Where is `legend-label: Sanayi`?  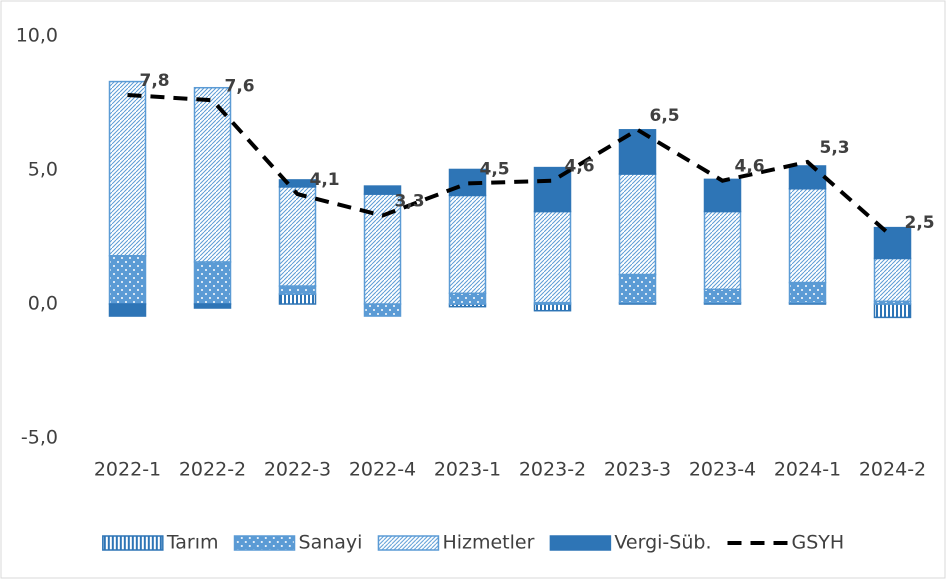 legend-label: Sanayi is located at coordinates (331, 543).